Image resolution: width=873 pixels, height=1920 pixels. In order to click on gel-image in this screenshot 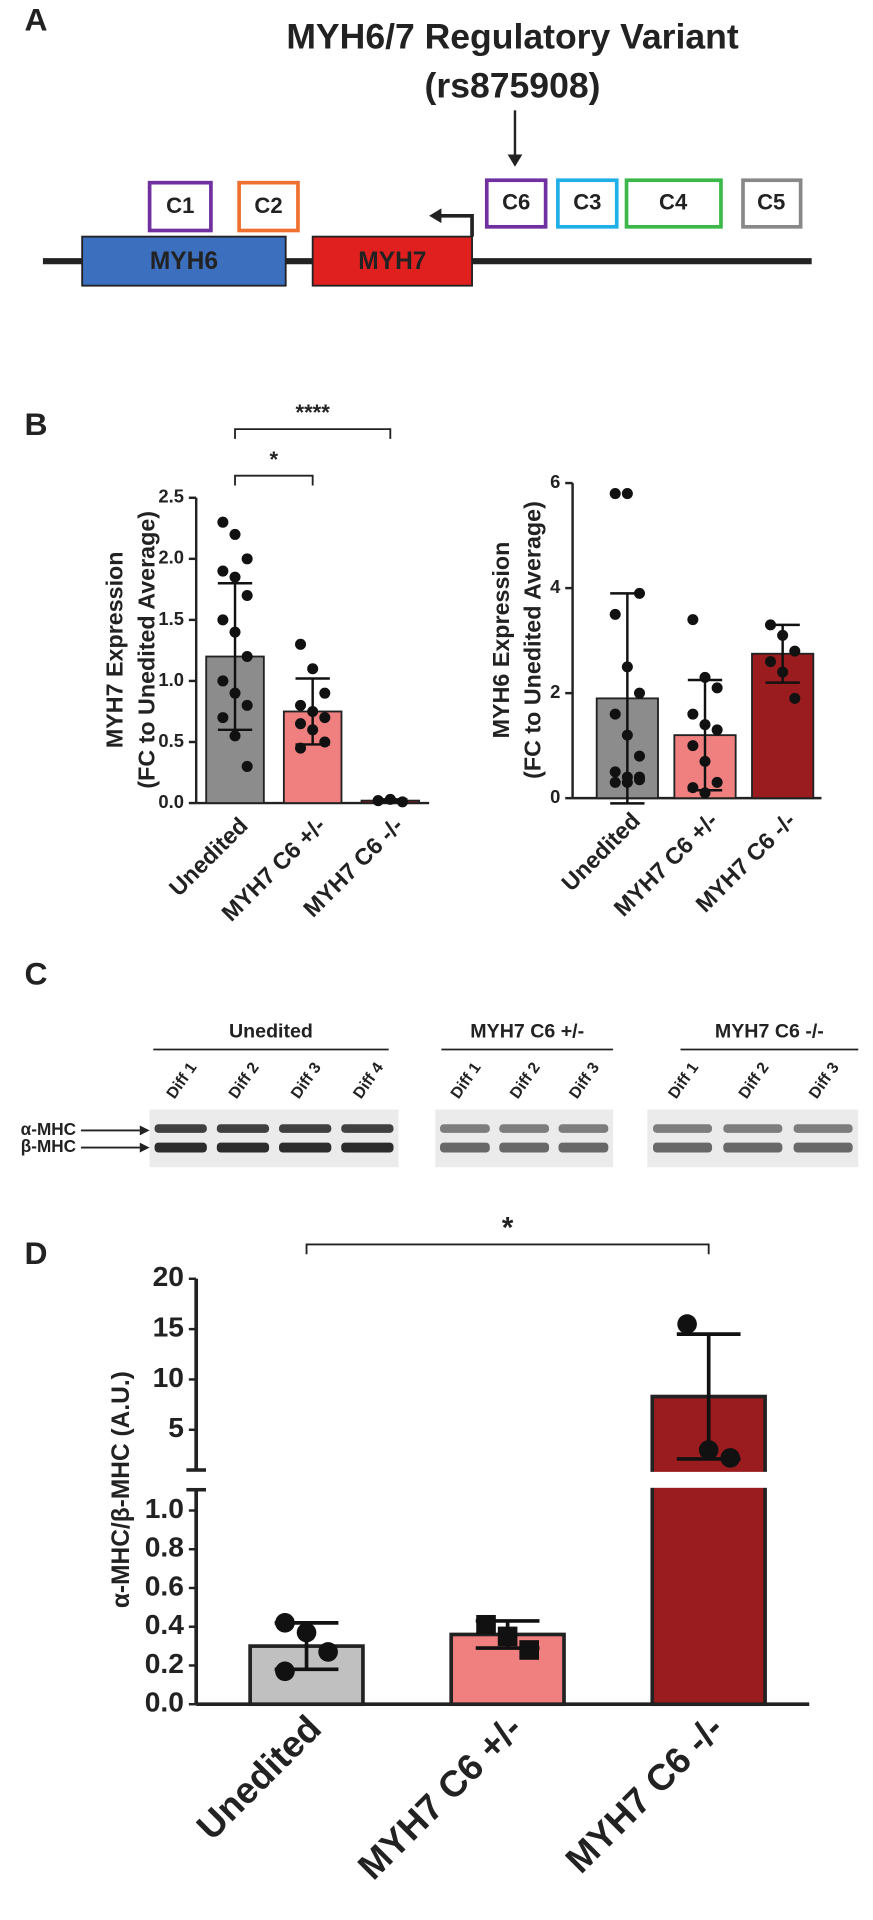, I will do `click(753, 1138)`.